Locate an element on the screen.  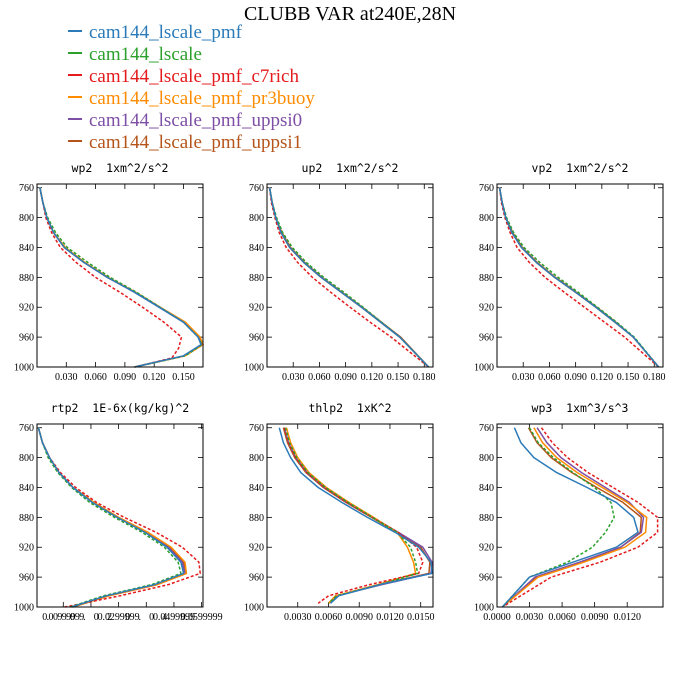
legend-label: cam144_lscale is located at coordinates (145, 54).